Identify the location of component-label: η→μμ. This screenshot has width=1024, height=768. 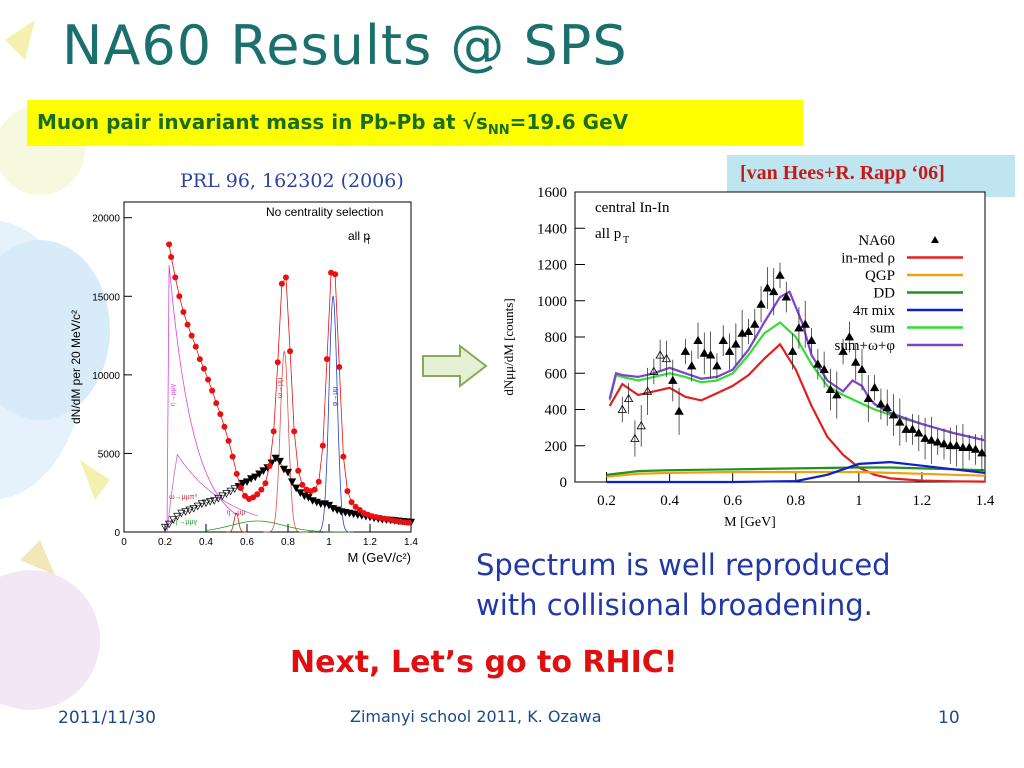
(236, 513).